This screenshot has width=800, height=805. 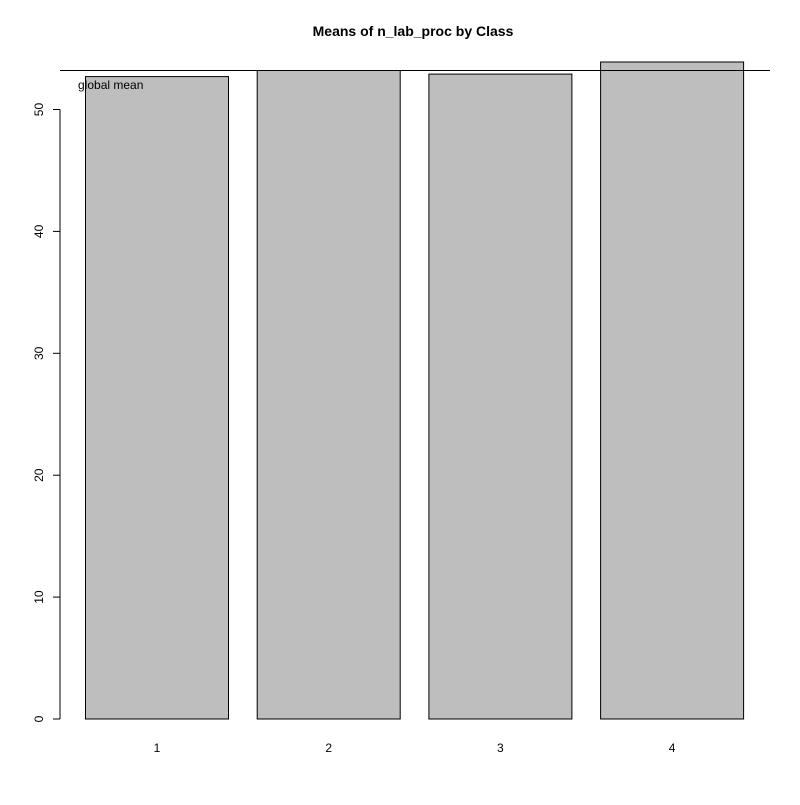 I want to click on x-axis-labels: 1 2 3 4, so click(x=415, y=748).